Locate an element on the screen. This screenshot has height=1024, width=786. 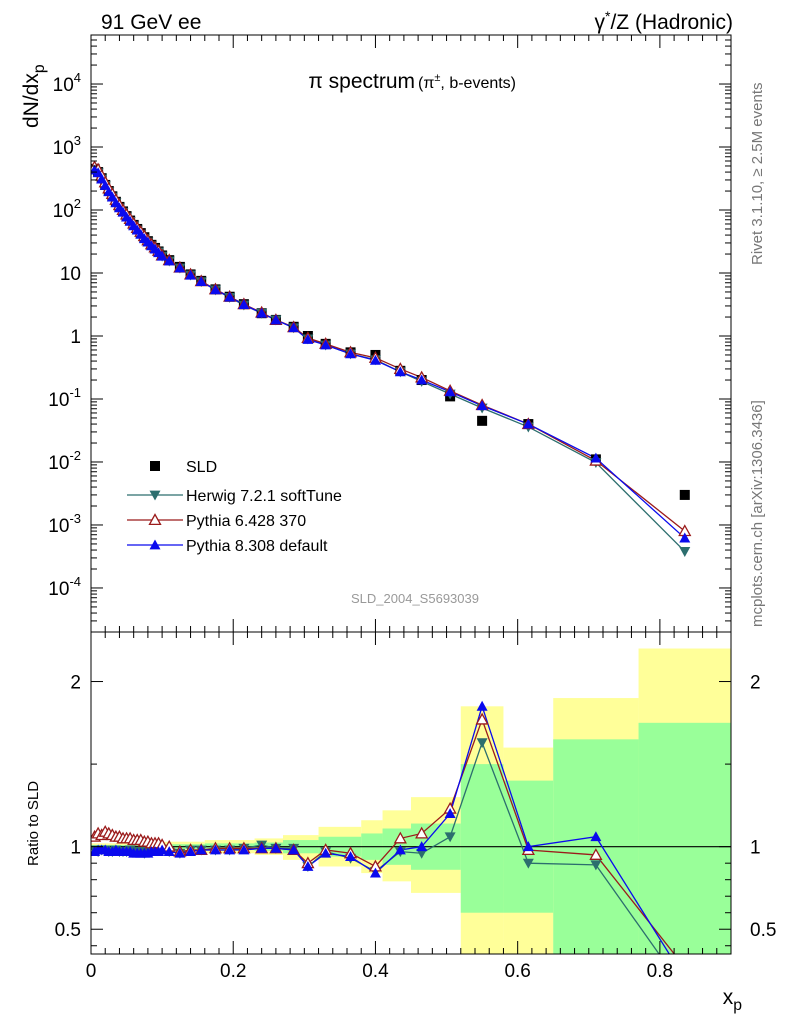
legend-label: Herwig 7.2.1 softTune is located at coordinates (264, 496).